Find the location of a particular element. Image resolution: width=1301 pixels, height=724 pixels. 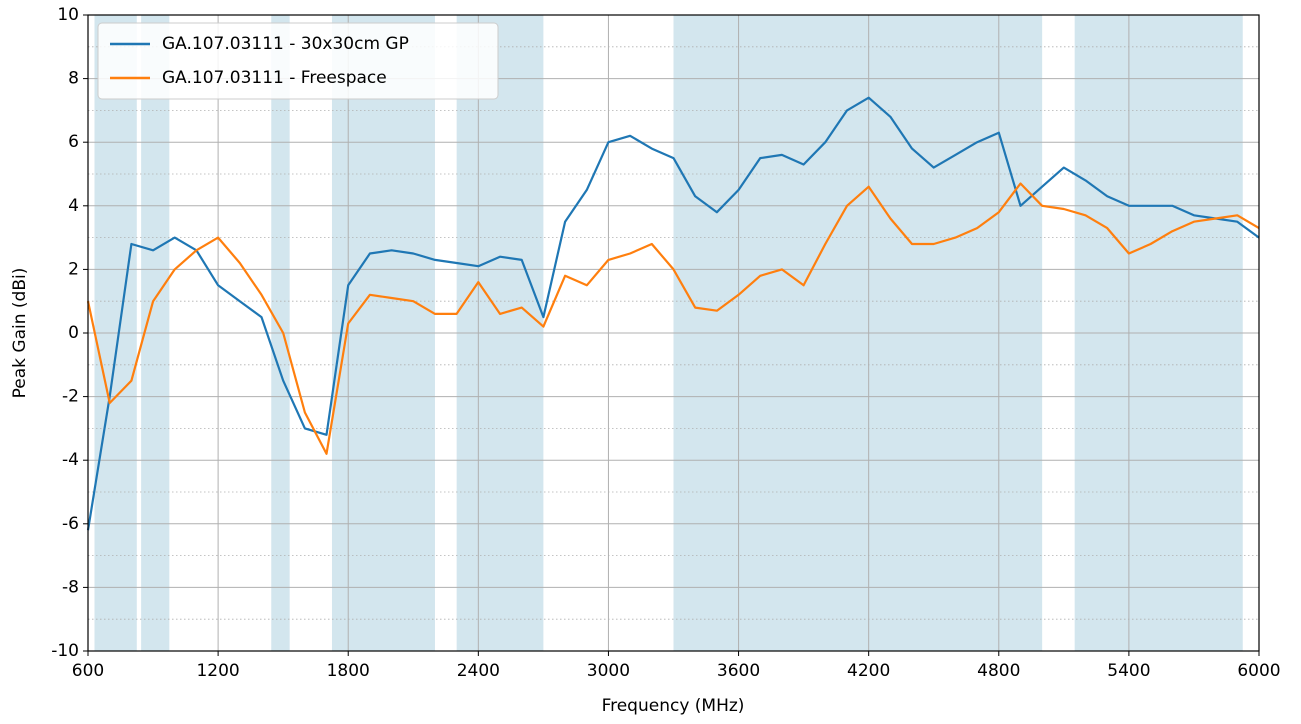

y-tick-label: -10 is located at coordinates (65, 651).